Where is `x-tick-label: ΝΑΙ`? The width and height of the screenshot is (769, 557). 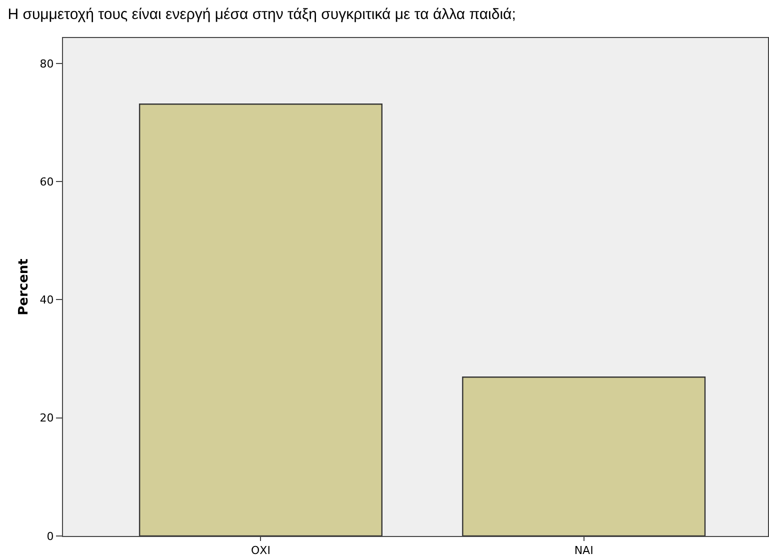
x-tick-label: ΝΑΙ is located at coordinates (584, 550).